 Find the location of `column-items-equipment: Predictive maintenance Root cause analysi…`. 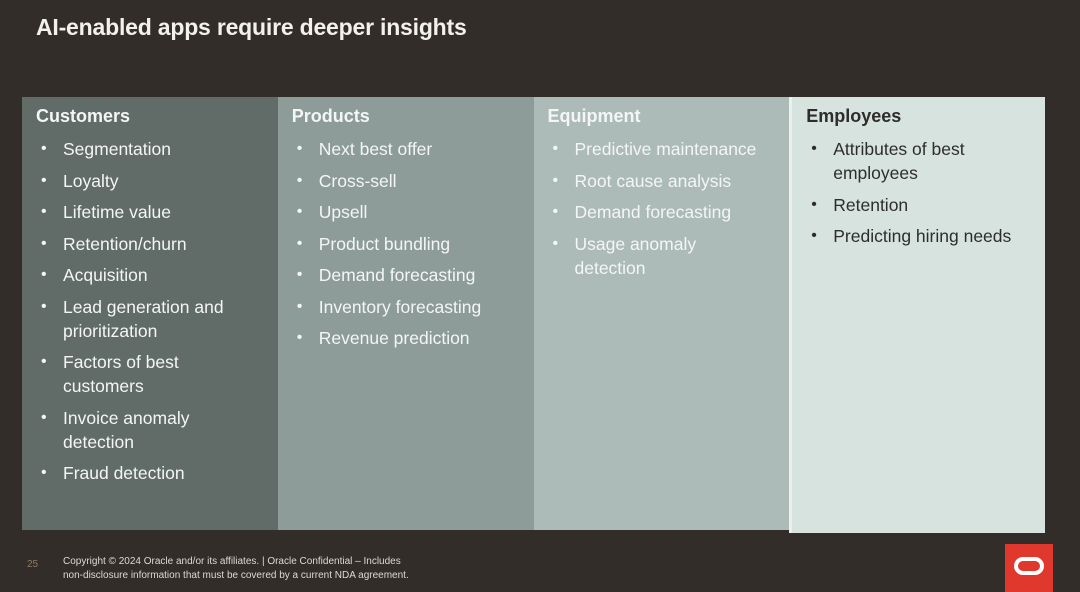

column-items-equipment: Predictive maintenance Root cause analysi… is located at coordinates (657, 208).